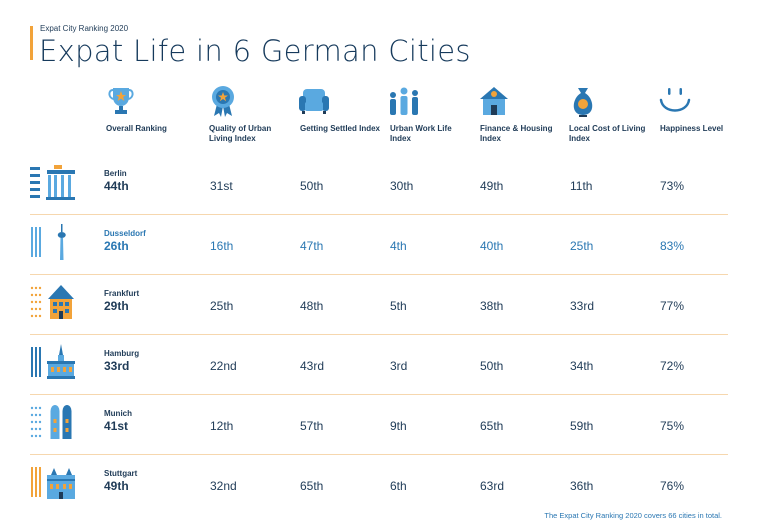  I want to click on settled-cell: 47th, so click(312, 246).